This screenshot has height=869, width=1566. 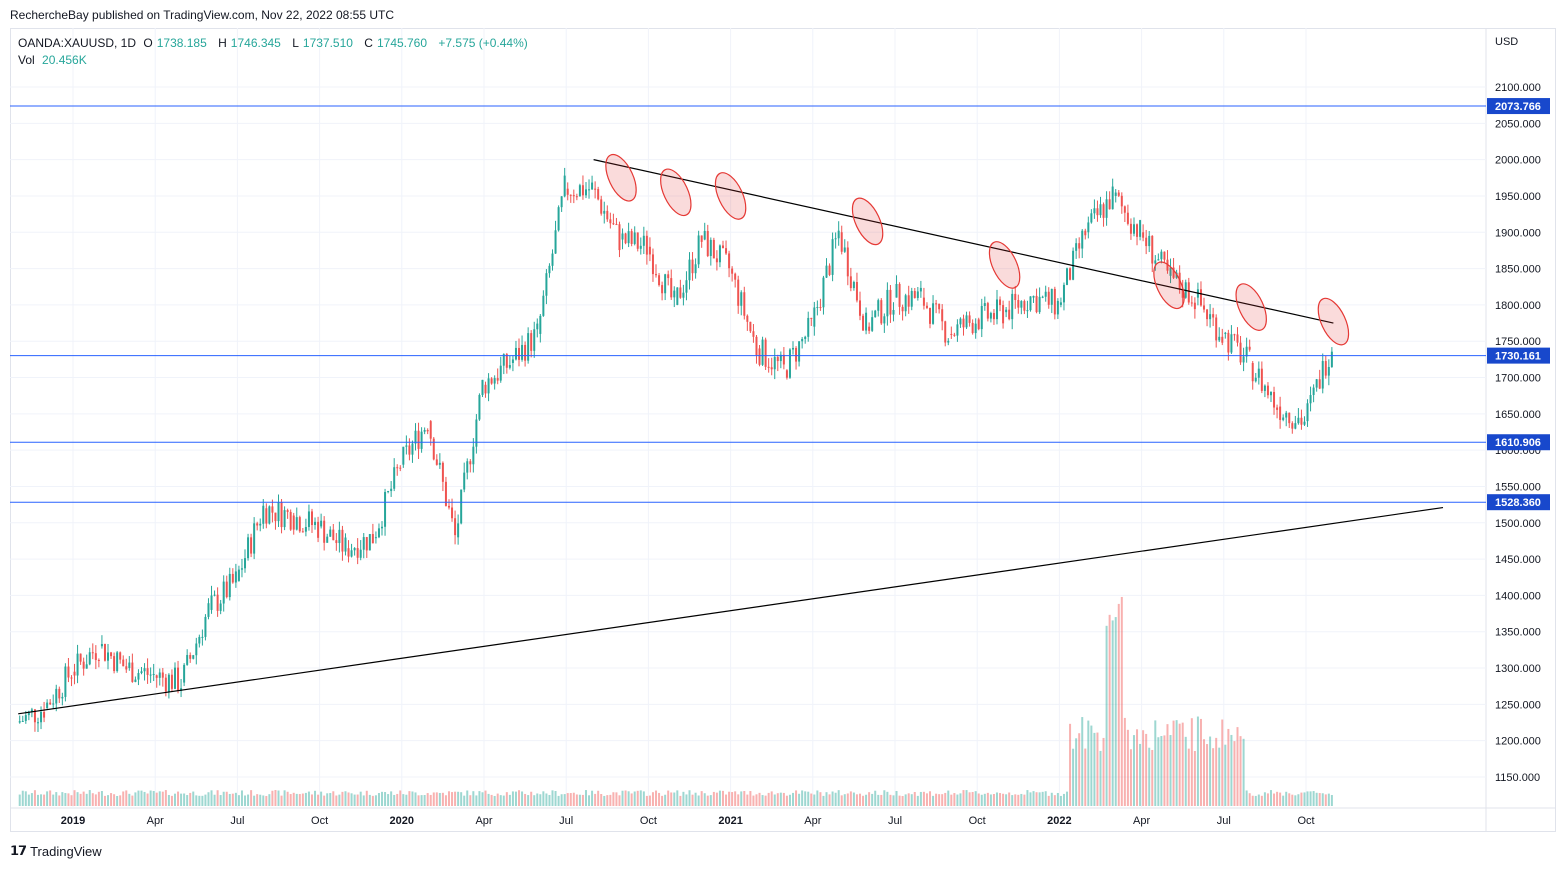 What do you see at coordinates (56, 851) in the screenshot?
I see `footer-brand: 𝟭𝟳 TradingView` at bounding box center [56, 851].